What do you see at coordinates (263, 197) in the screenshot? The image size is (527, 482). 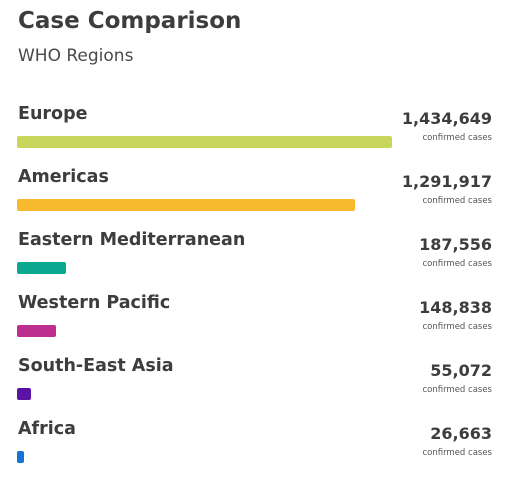 I see `bar-row: Americas 1,291,917 confirmed cases` at bounding box center [263, 197].